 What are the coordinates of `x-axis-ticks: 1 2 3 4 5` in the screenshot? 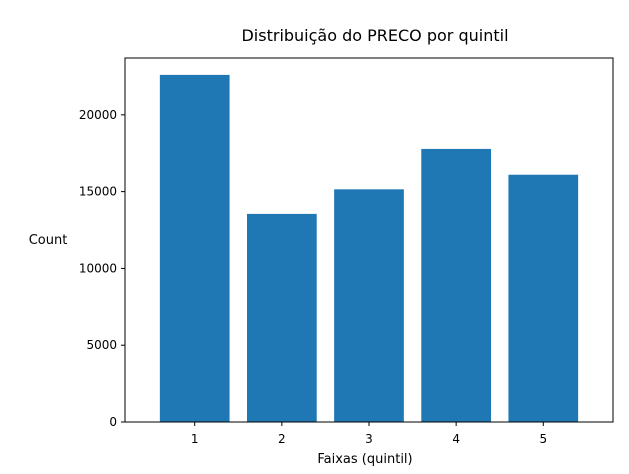 It's located at (369, 434).